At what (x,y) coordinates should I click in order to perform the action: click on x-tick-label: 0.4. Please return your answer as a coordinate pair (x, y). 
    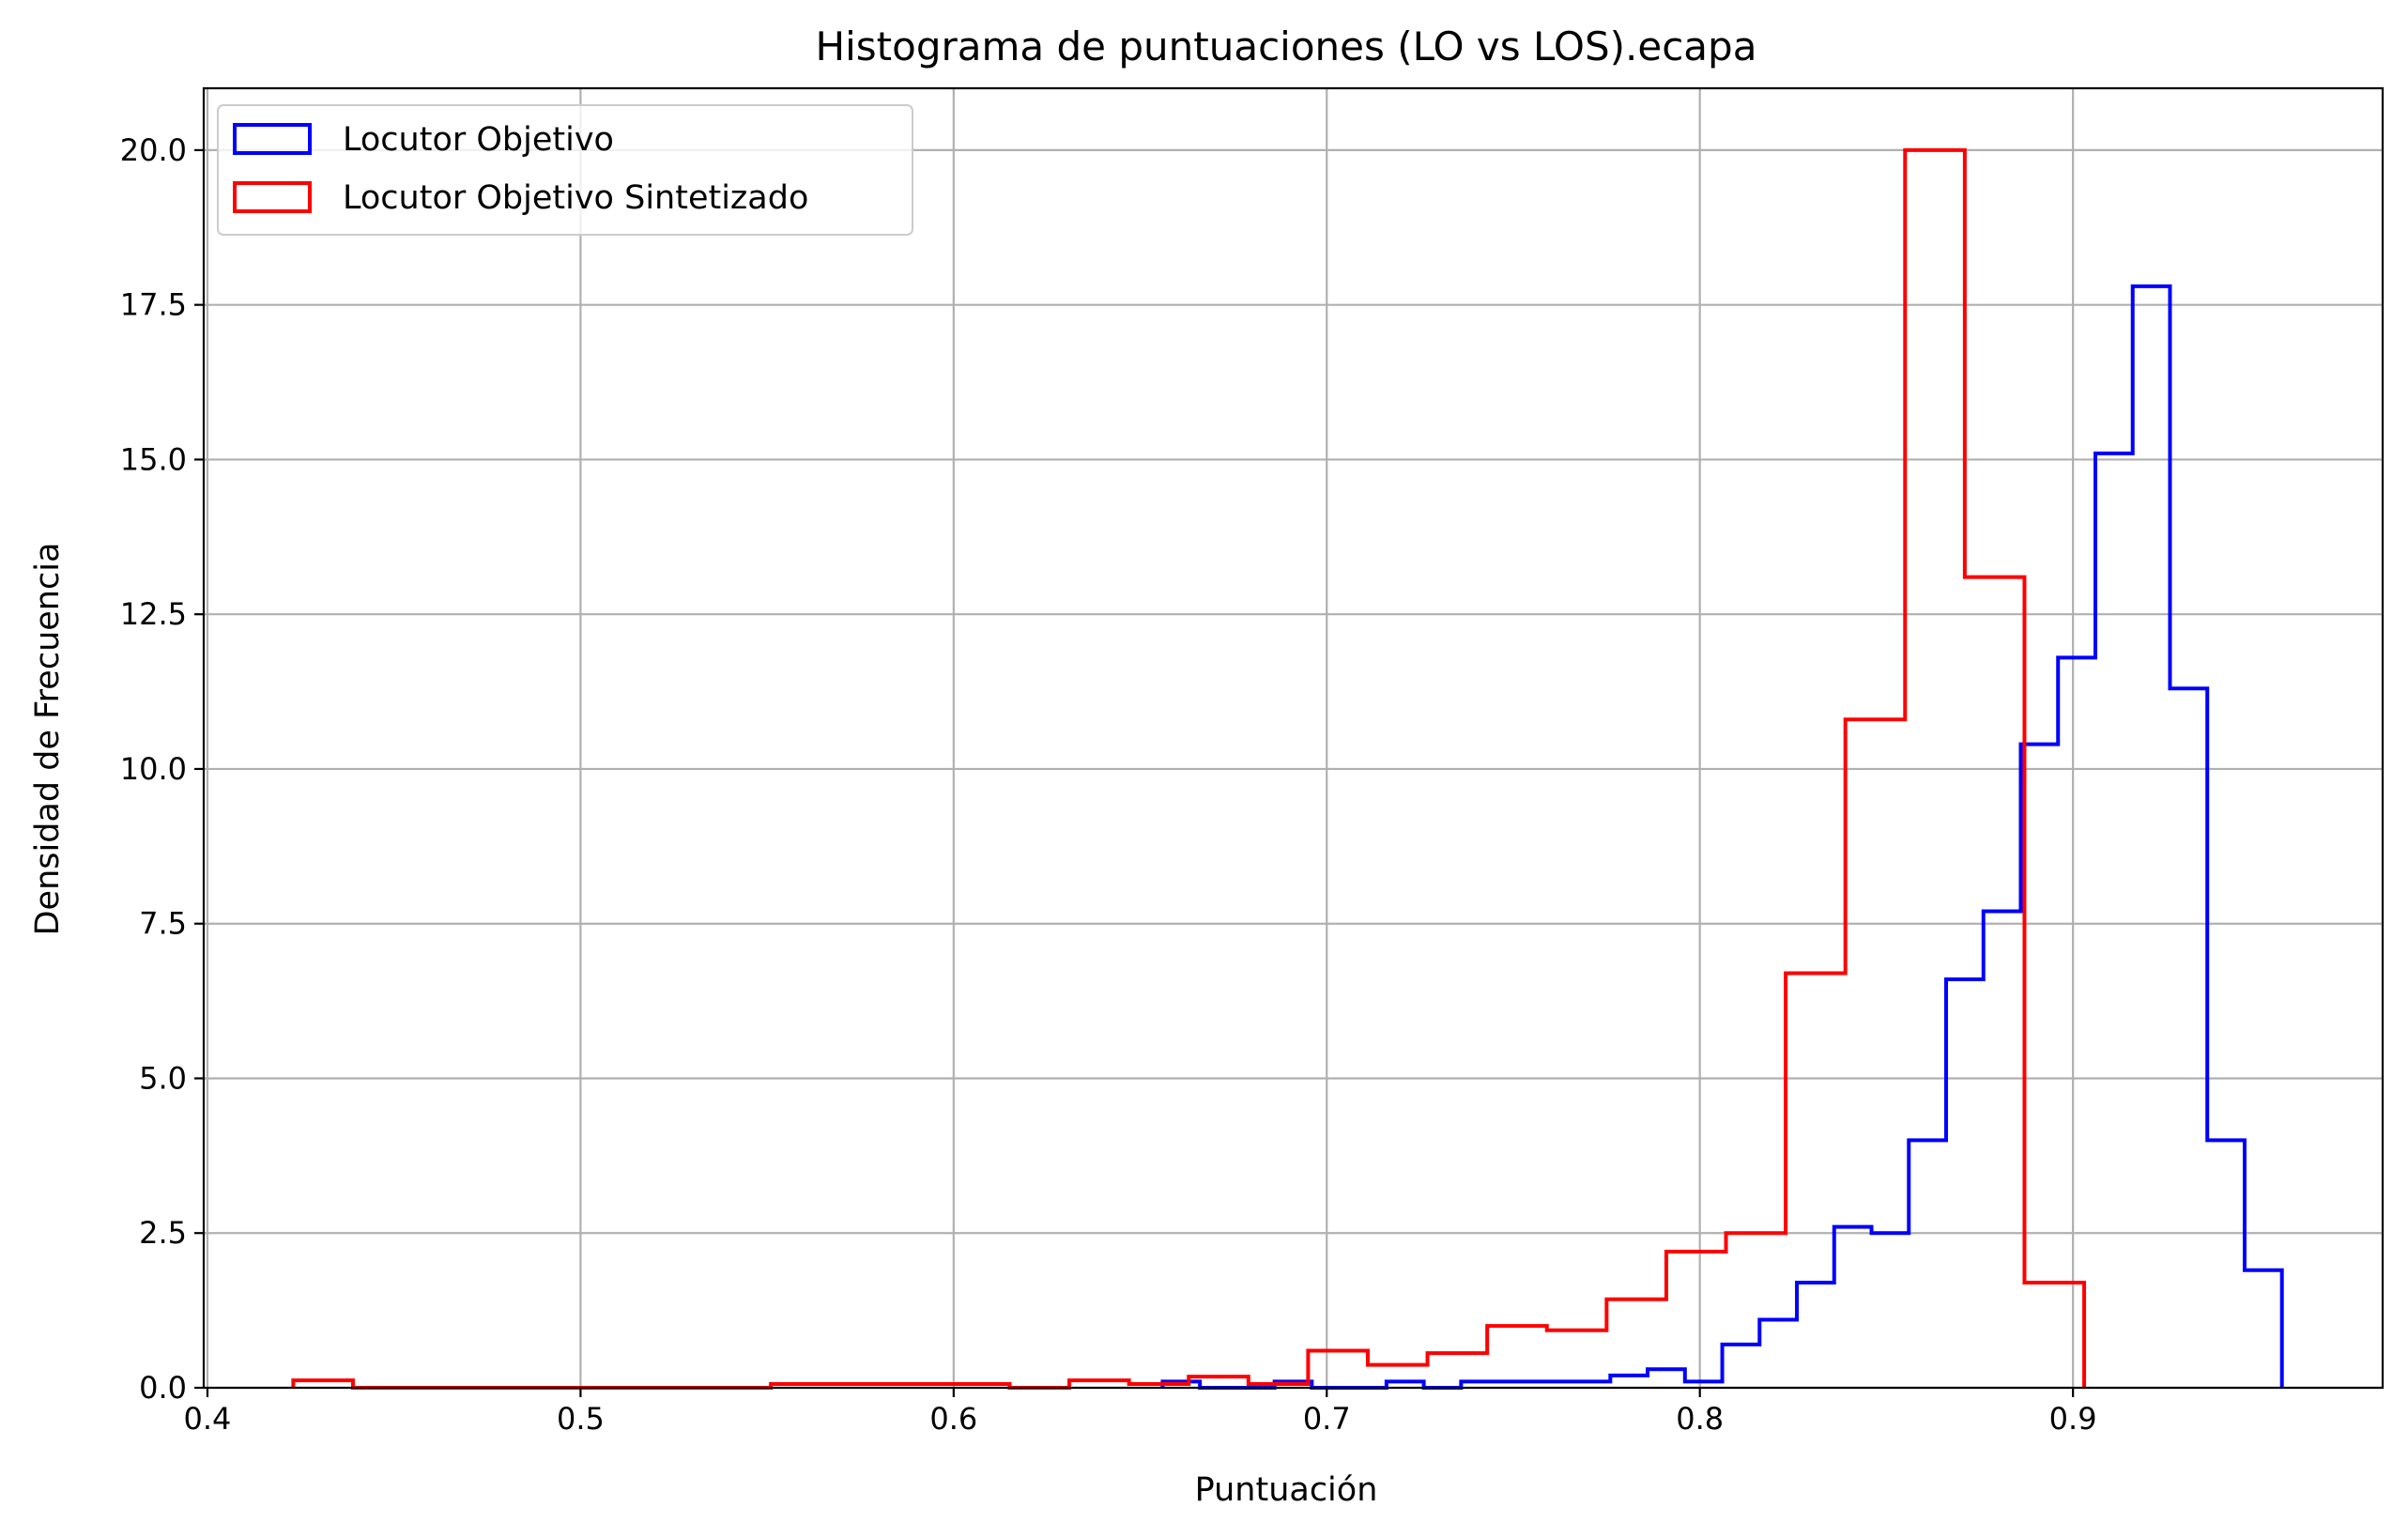
    Looking at the image, I should click on (208, 1419).